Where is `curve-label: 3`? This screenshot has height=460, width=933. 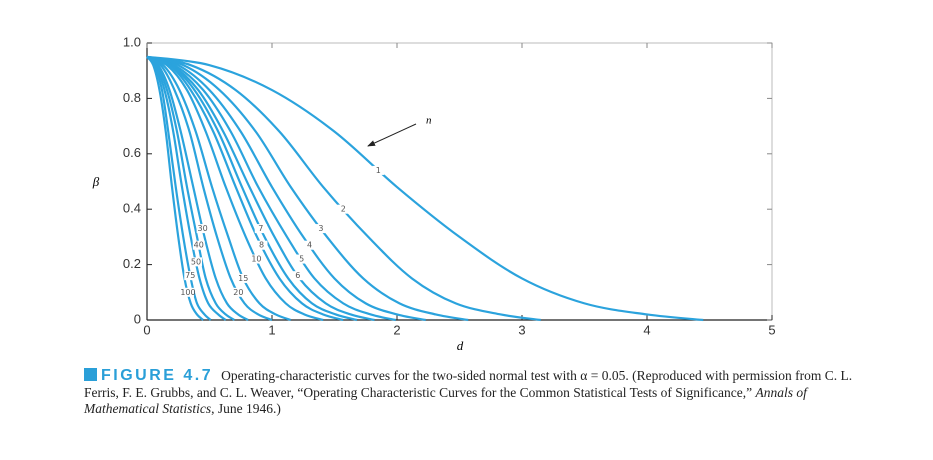
curve-label: 3 is located at coordinates (320, 228).